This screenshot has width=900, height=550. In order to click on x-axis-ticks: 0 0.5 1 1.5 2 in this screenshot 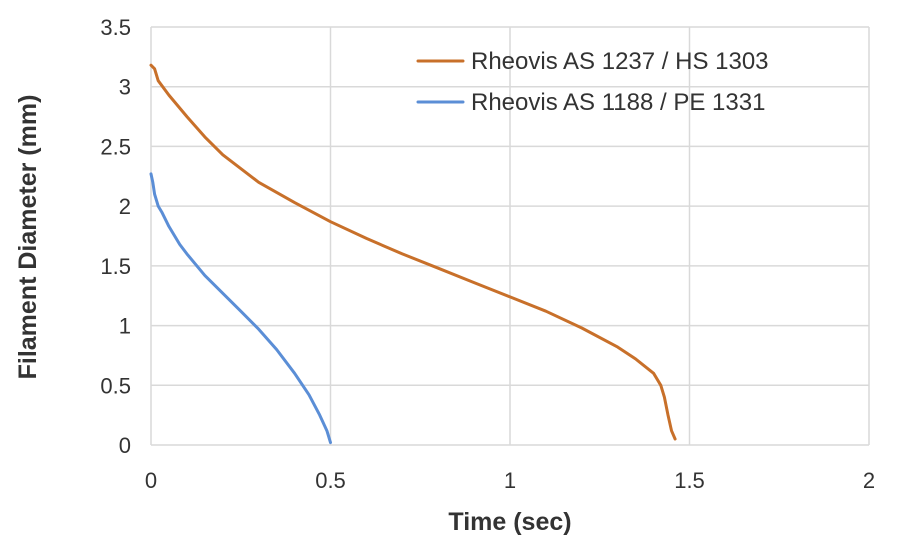, I will do `click(510, 480)`.